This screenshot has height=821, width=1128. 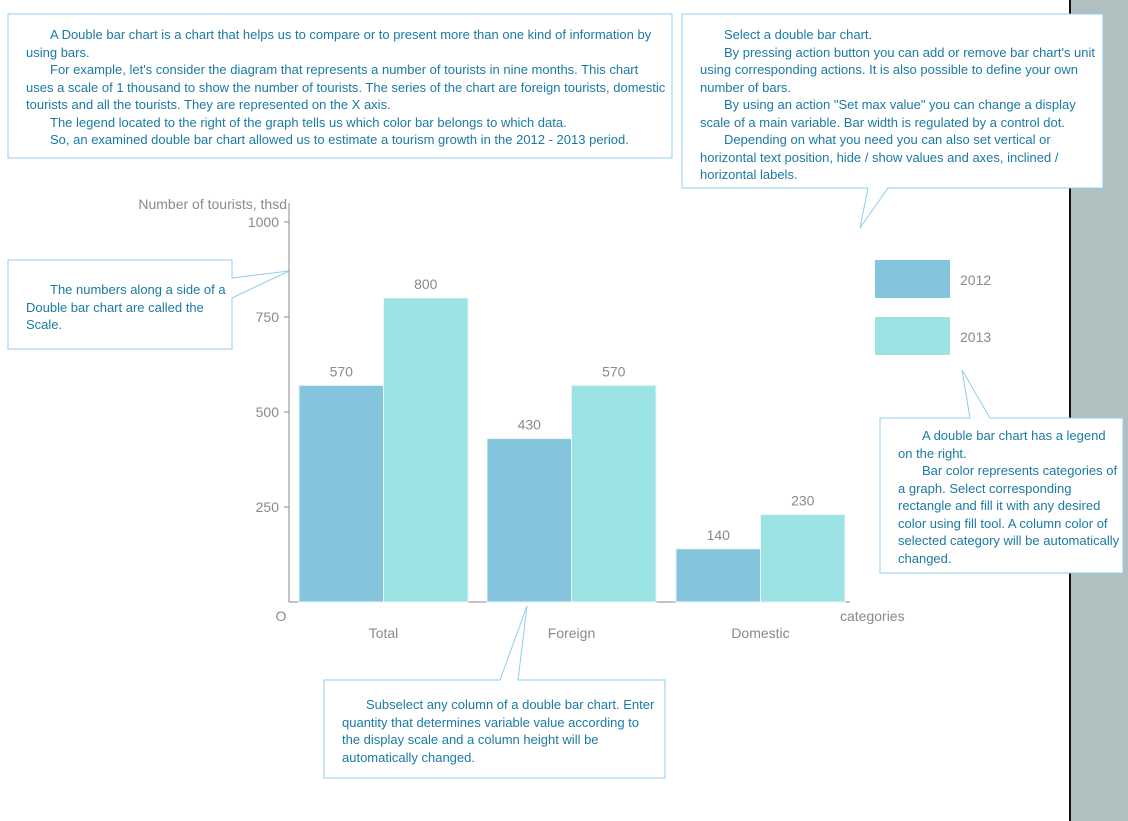 What do you see at coordinates (975, 280) in the screenshot?
I see `legend-label: 2012` at bounding box center [975, 280].